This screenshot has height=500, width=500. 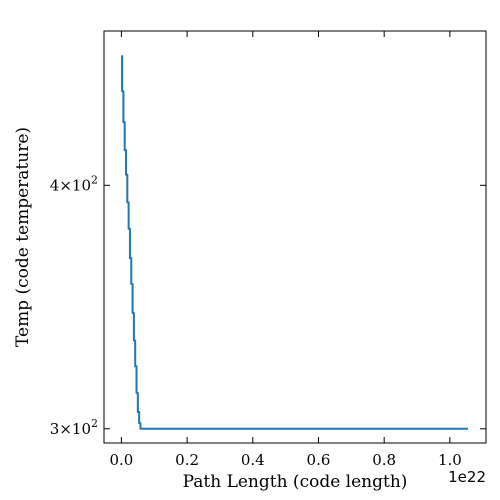 What do you see at coordinates (450, 460) in the screenshot?
I see `x-tick-label-5: 1.0` at bounding box center [450, 460].